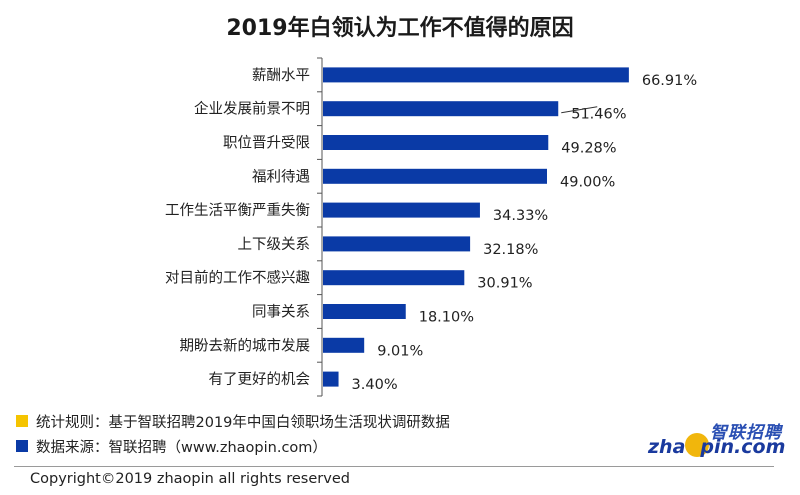 This screenshot has height=495, width=800. I want to click on logo-english-text: zha pin.com, so click(716, 447).